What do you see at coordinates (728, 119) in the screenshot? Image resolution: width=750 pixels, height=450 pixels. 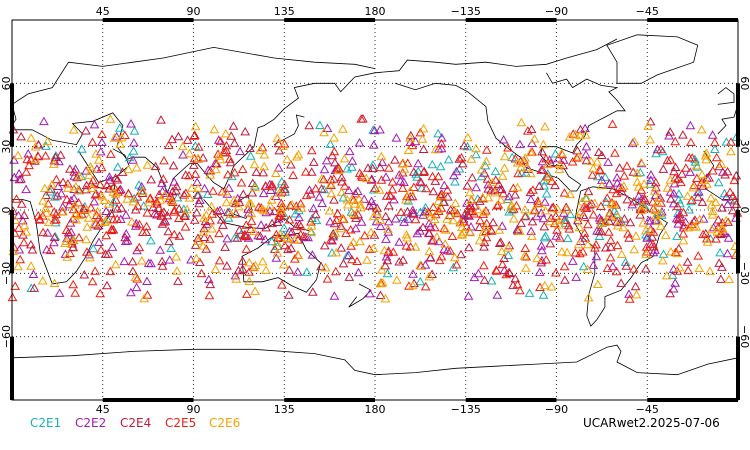 I see `coastline` at bounding box center [728, 119].